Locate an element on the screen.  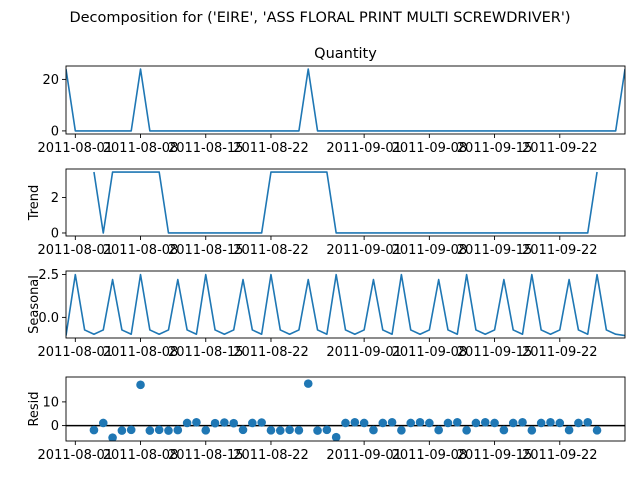
quantity-xtick-label: 2011-08-22 is located at coordinates (271, 148).